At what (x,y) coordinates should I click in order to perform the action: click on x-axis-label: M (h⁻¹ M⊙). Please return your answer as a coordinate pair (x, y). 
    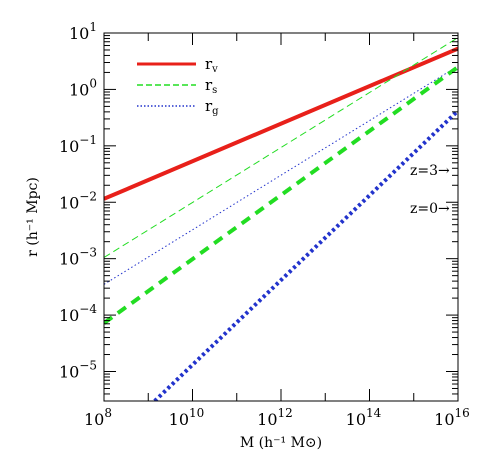
    Looking at the image, I should click on (281, 443).